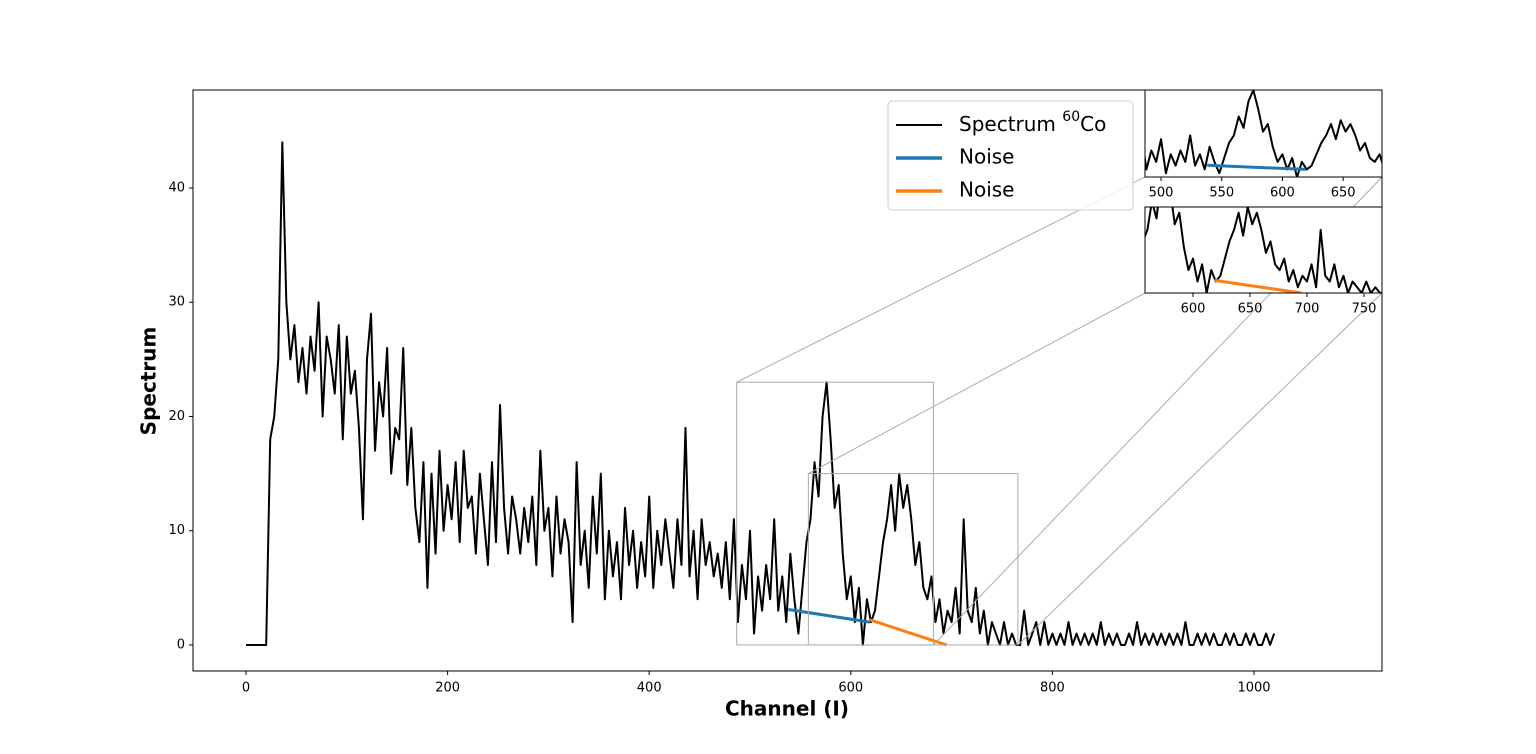 The image size is (1536, 754). I want to click on x-tick-label: 600, so click(850, 688).